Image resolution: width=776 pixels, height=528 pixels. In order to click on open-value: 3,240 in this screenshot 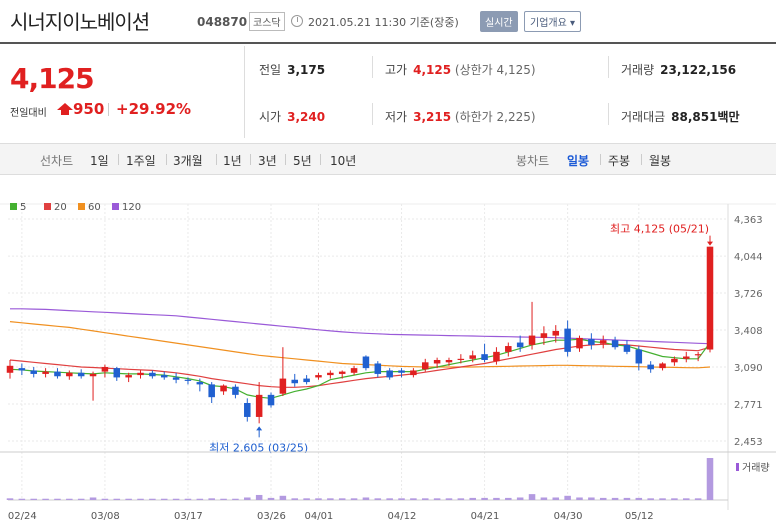, I will do `click(306, 117)`.